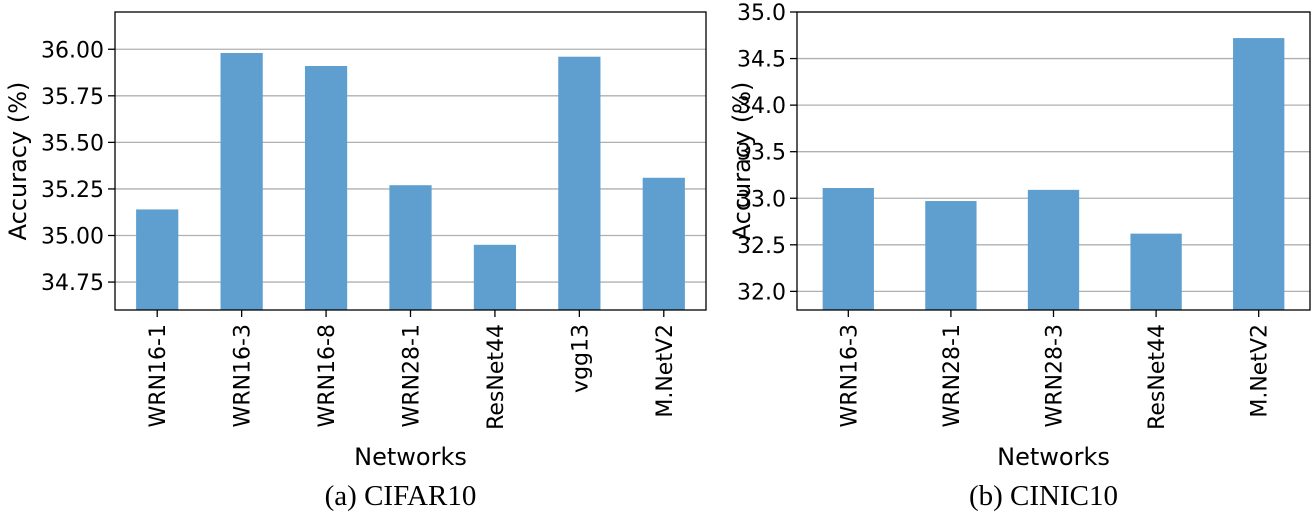 This screenshot has width=1314, height=522. Describe the element at coordinates (327, 375) in the screenshot. I see `x-tick-label: WRN16-8` at that location.